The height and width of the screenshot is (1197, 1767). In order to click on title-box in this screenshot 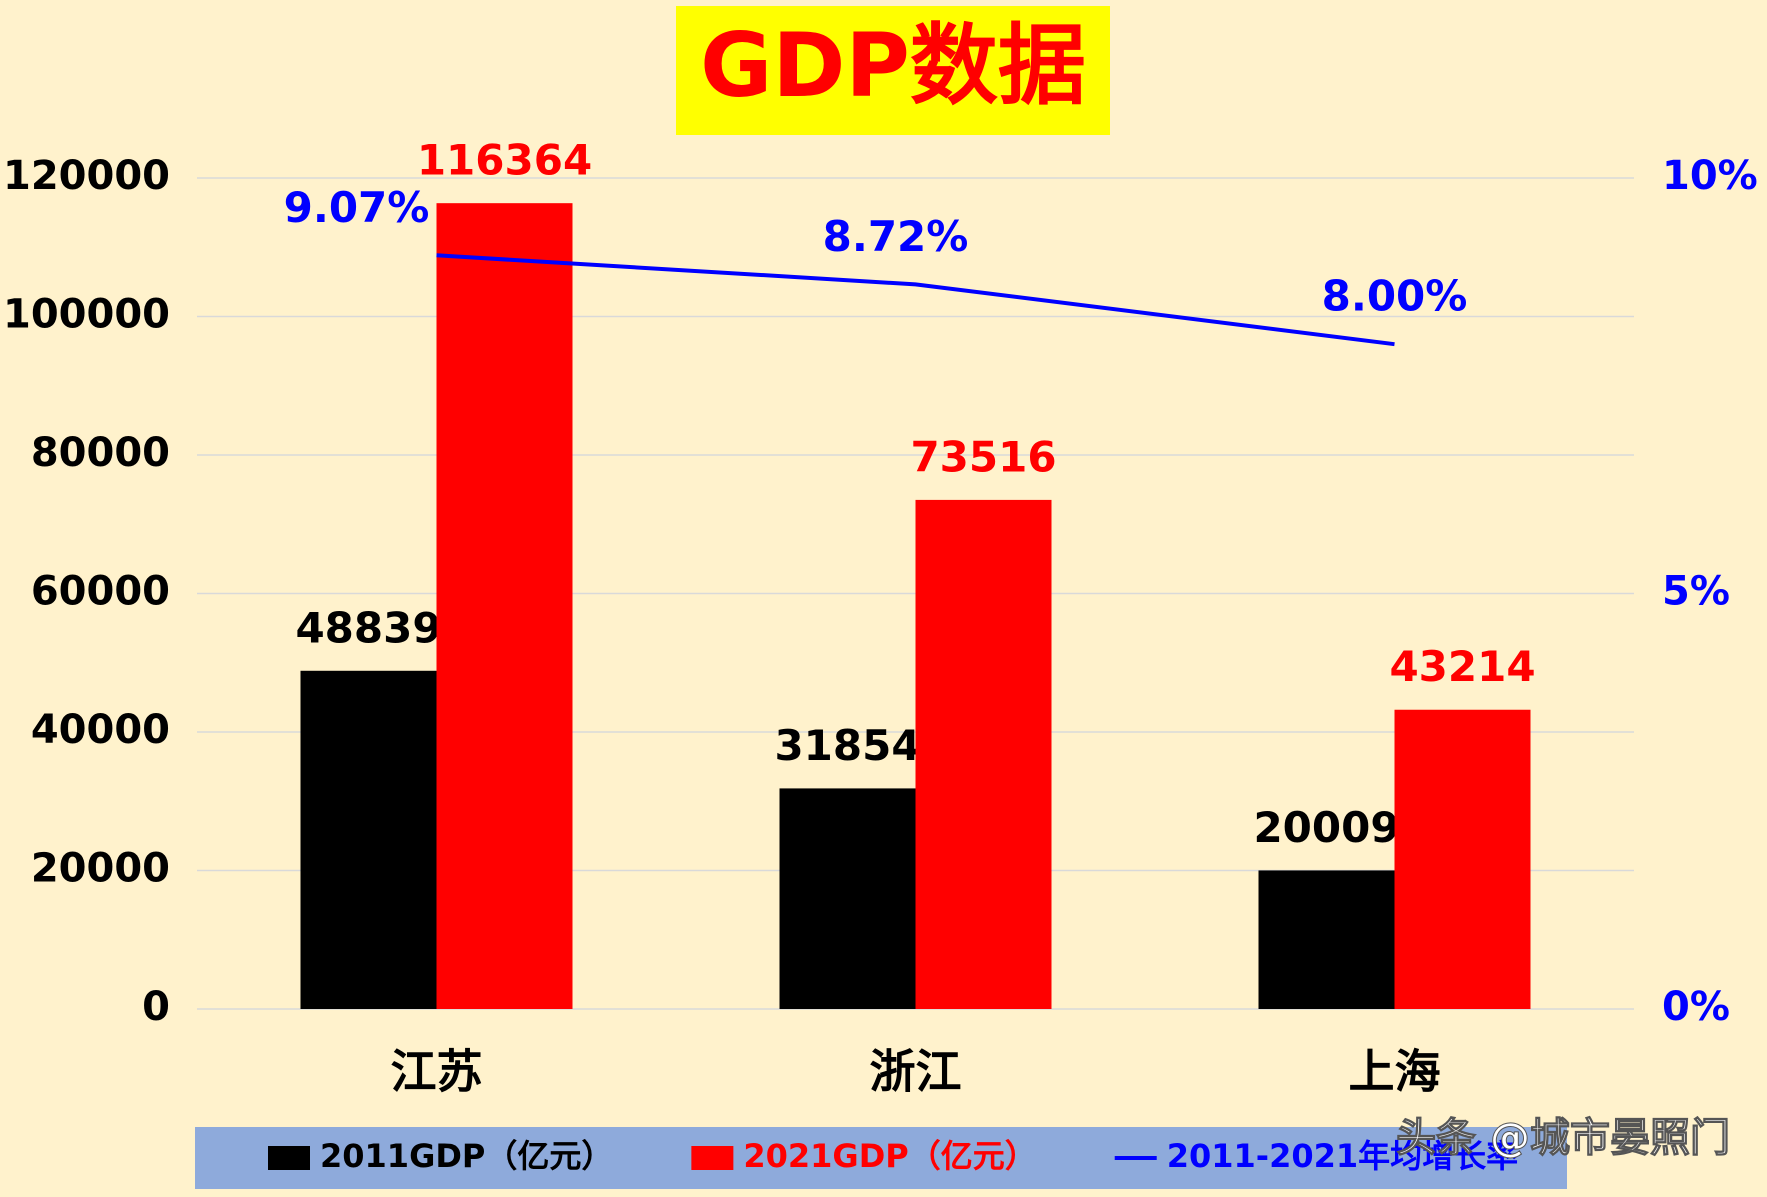, I will do `click(893, 70)`.